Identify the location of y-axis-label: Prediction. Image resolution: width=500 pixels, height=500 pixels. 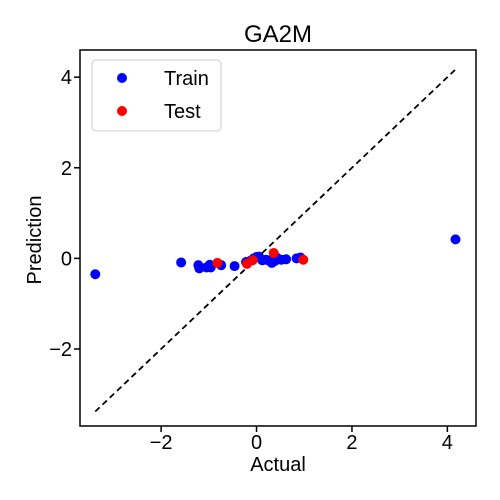
(35, 240).